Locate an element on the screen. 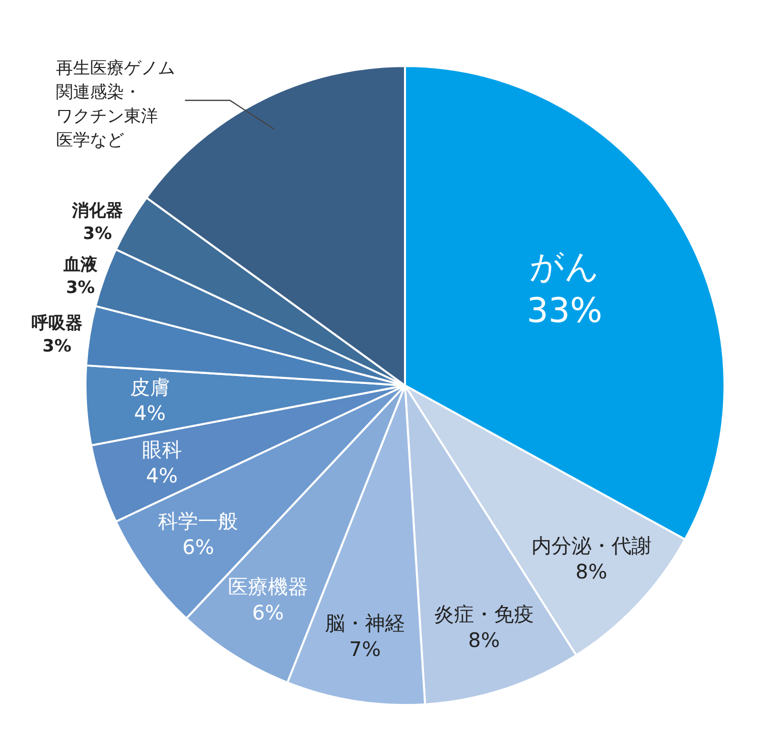 This screenshot has width=768, height=736. data-label: 33% is located at coordinates (564, 311).